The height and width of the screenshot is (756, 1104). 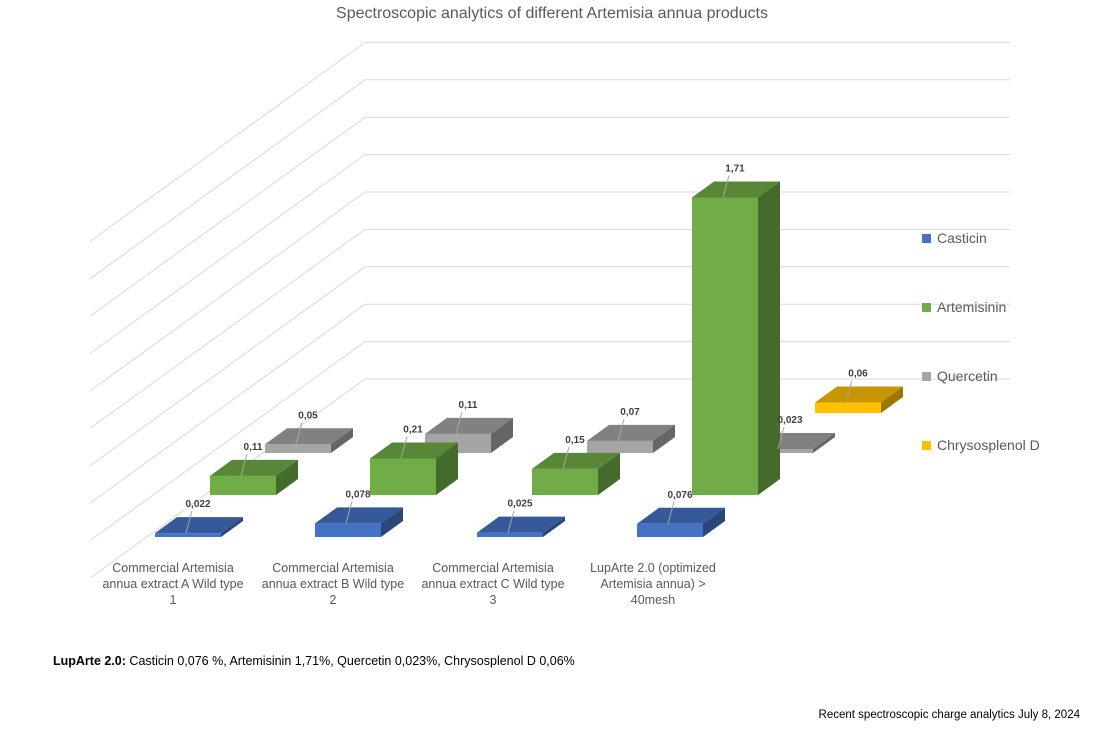 What do you see at coordinates (197, 504) in the screenshot?
I see `data-label: 0,022` at bounding box center [197, 504].